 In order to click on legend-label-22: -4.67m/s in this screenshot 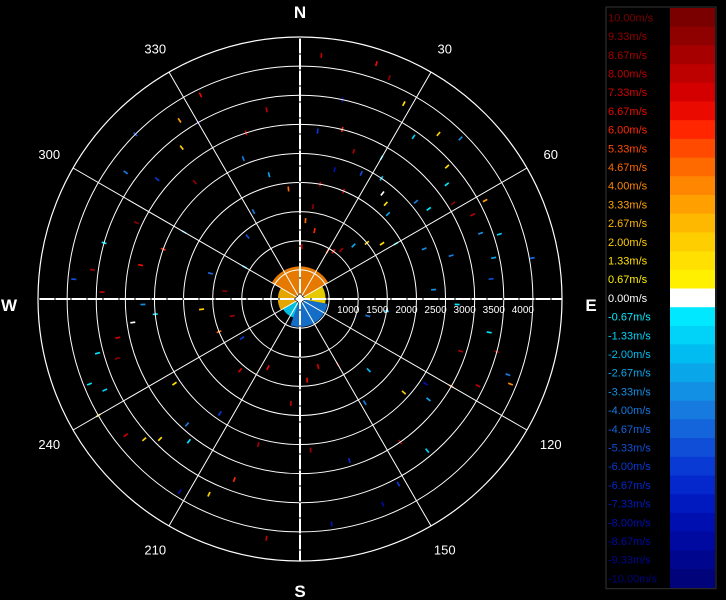, I will do `click(629, 430)`.